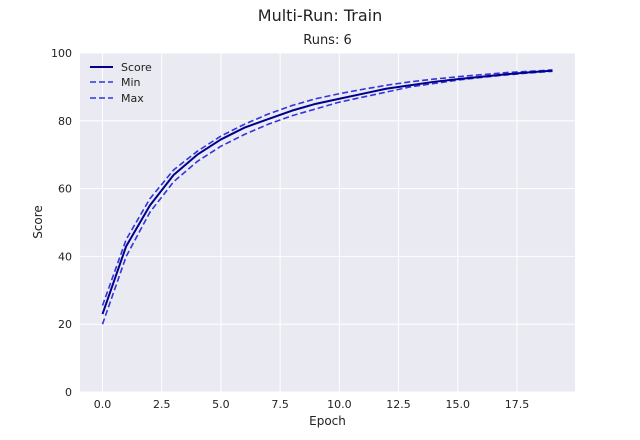  I want to click on y-axis-title: Score, so click(38, 222).